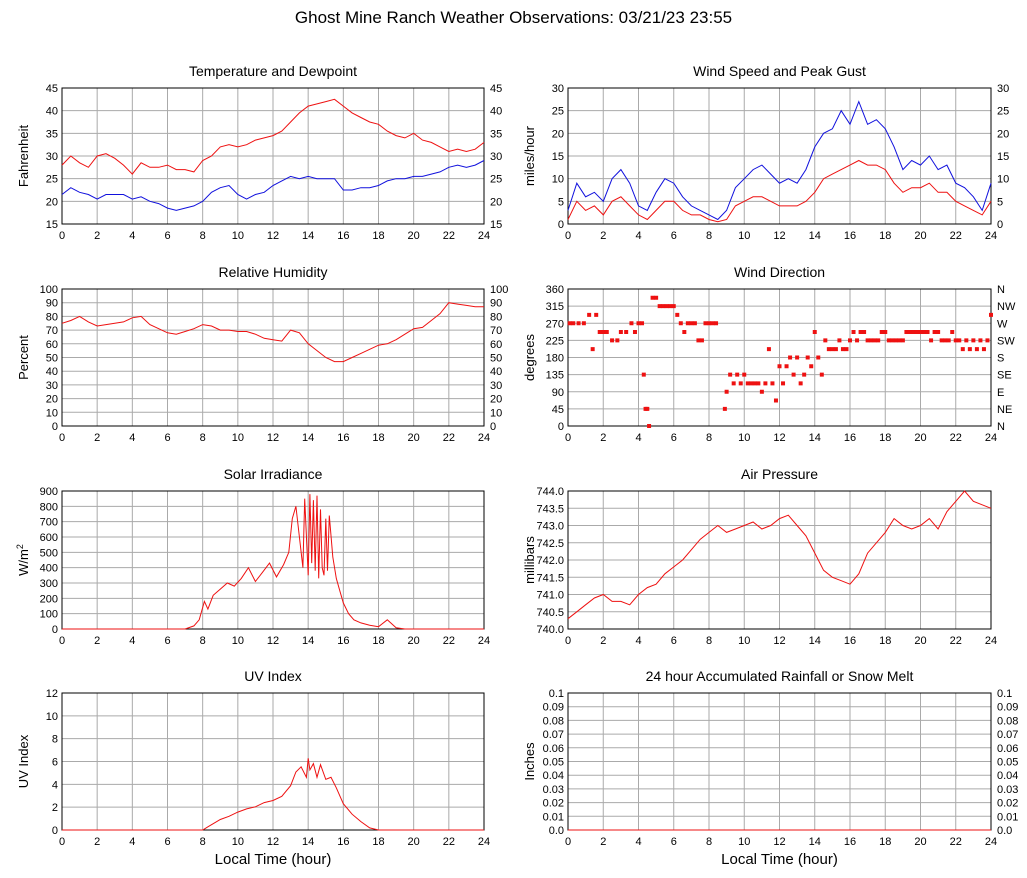  What do you see at coordinates (550, 492) in the screenshot?
I see `y-tick-label: 744.0` at bounding box center [550, 492].